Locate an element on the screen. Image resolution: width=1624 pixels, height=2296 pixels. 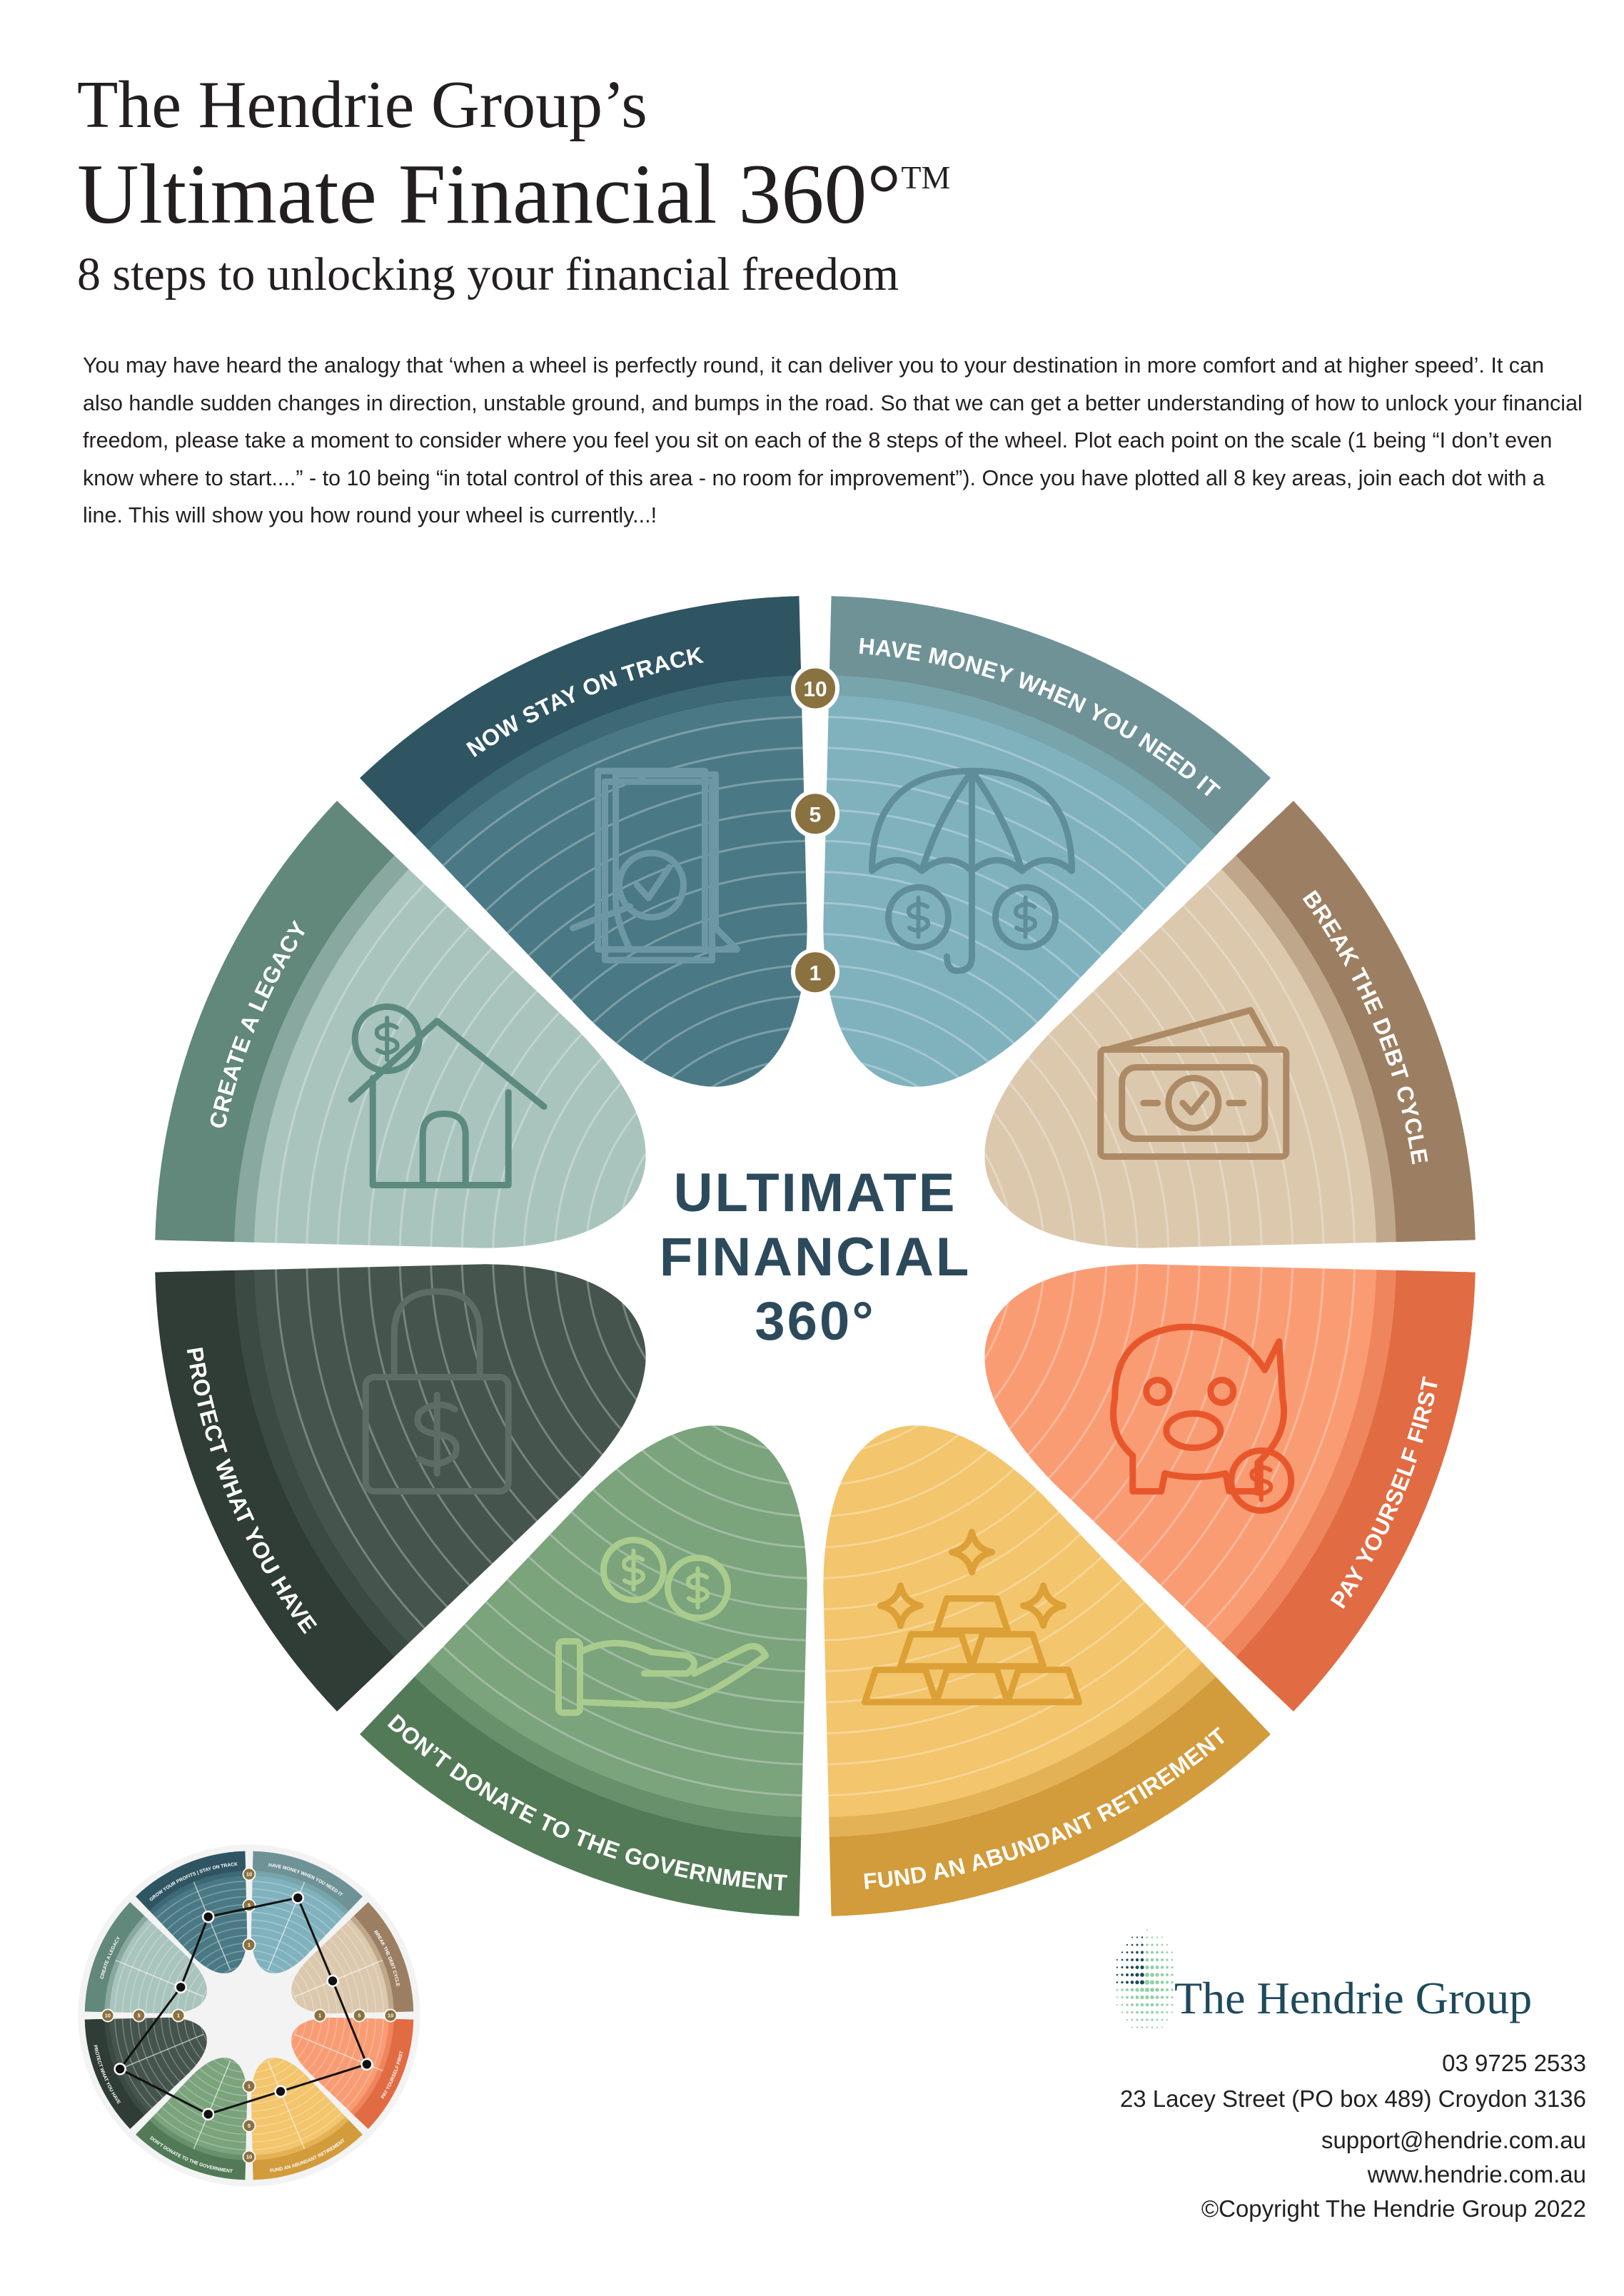
piggy-bank-icon is located at coordinates (1202, 1418).